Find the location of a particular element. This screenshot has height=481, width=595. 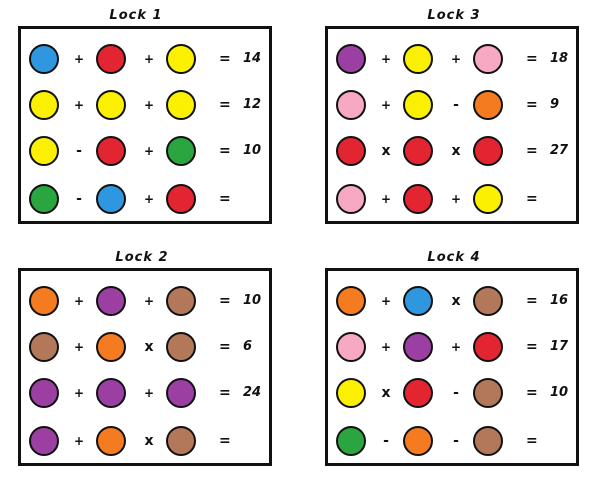

equation-row: + + = is located at coordinates (452, 199).